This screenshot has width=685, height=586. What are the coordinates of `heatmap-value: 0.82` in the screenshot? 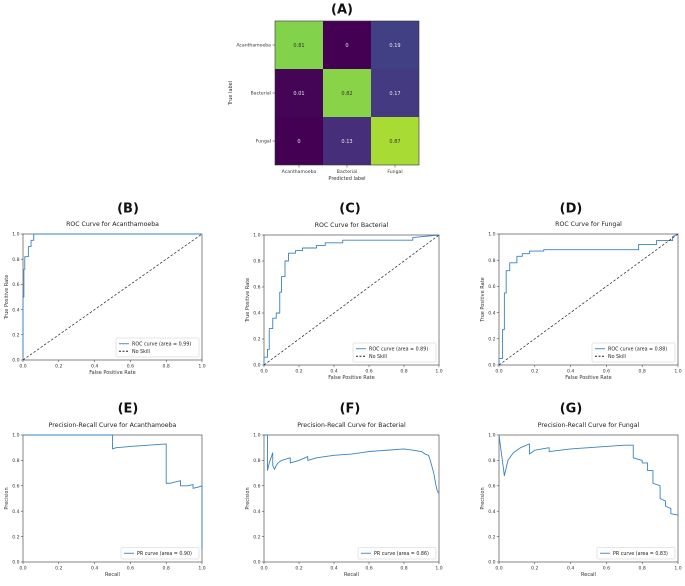 It's located at (346, 94).